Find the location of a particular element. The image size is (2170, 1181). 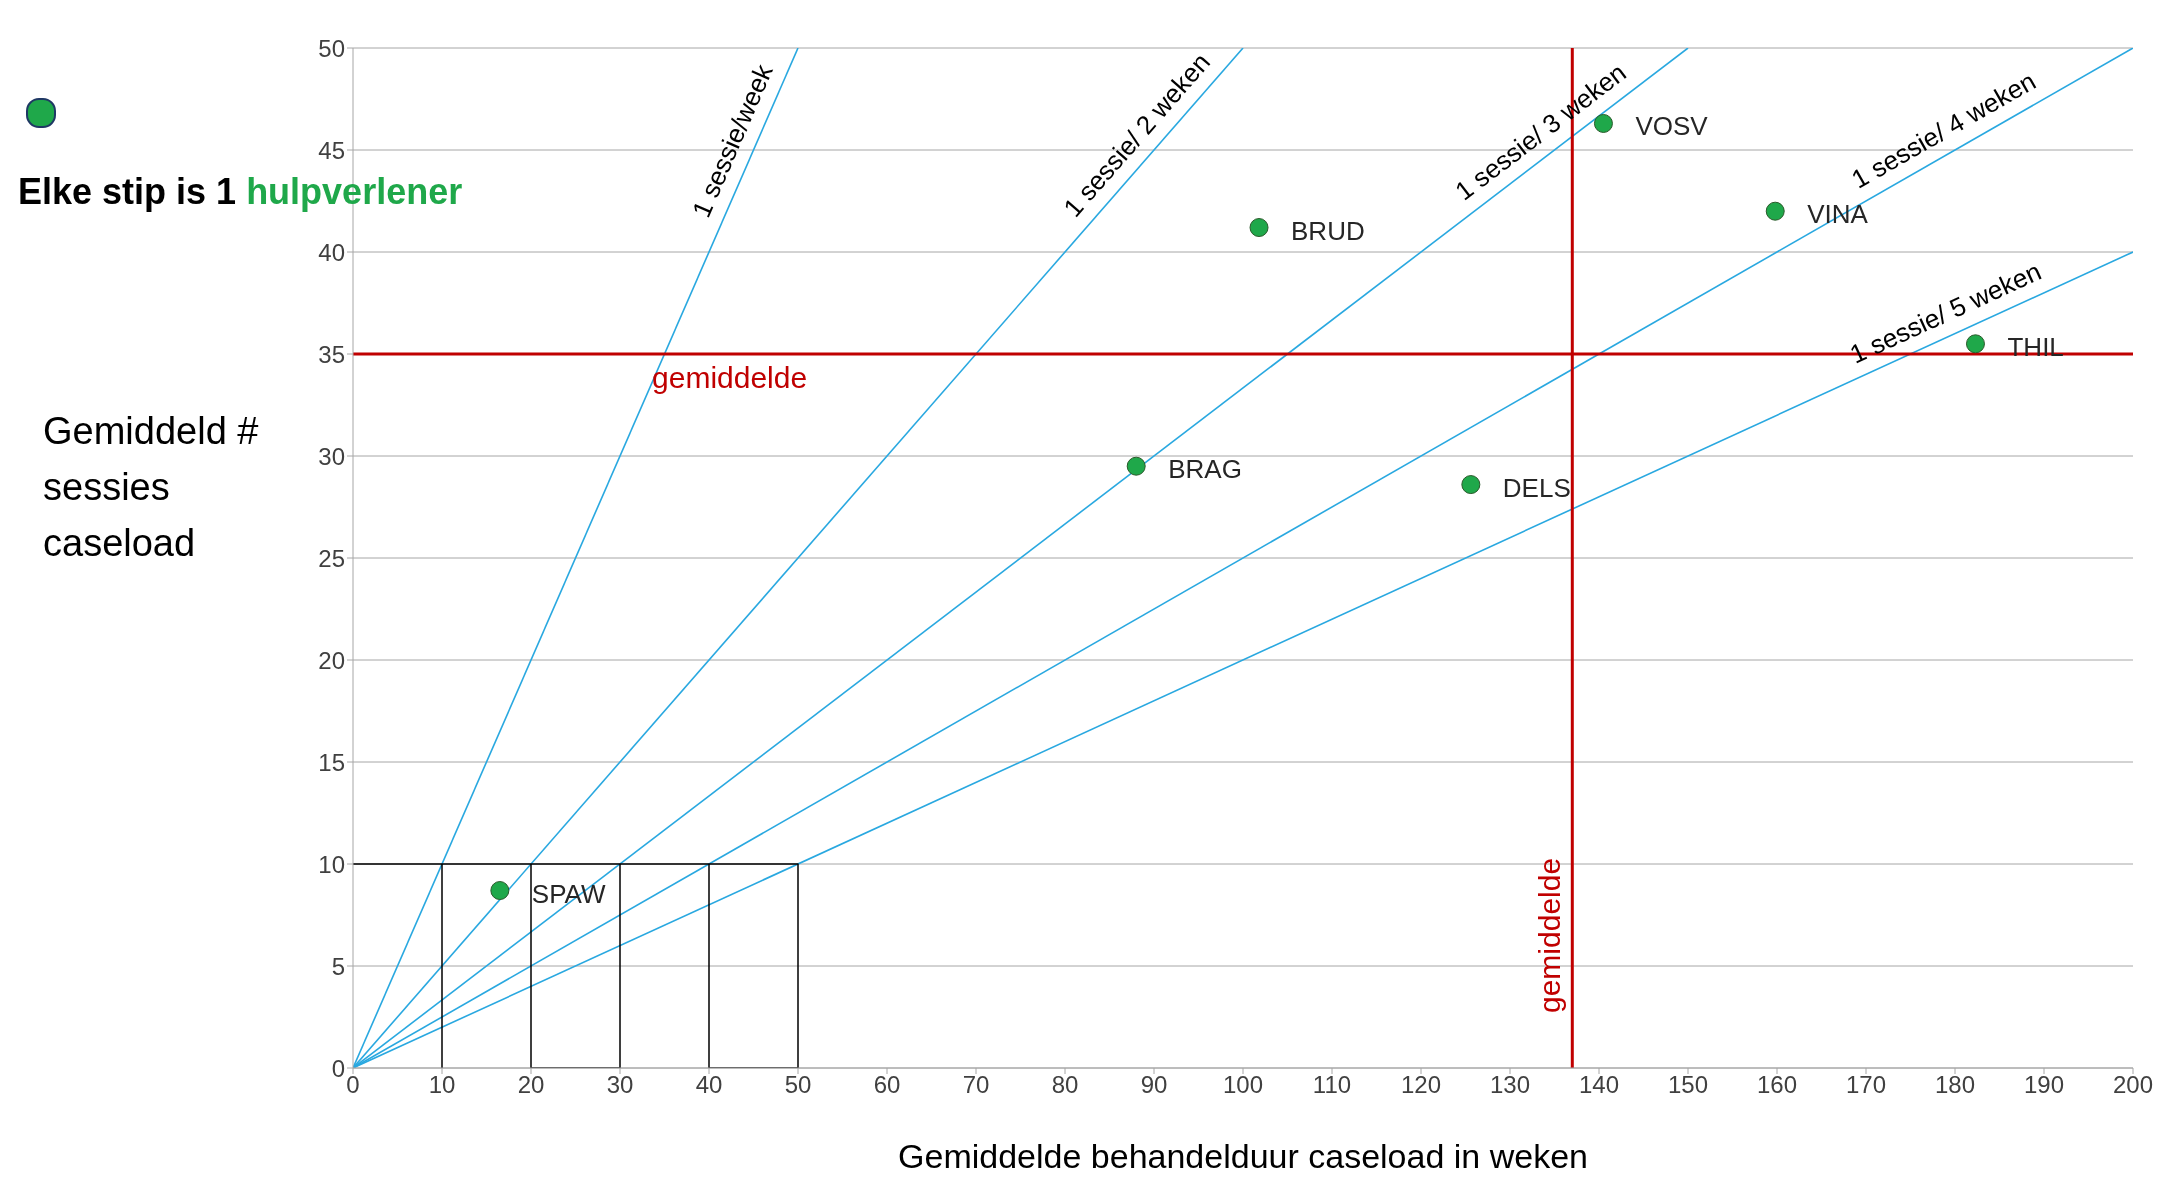

annotation: VOSV is located at coordinates (1672, 126).